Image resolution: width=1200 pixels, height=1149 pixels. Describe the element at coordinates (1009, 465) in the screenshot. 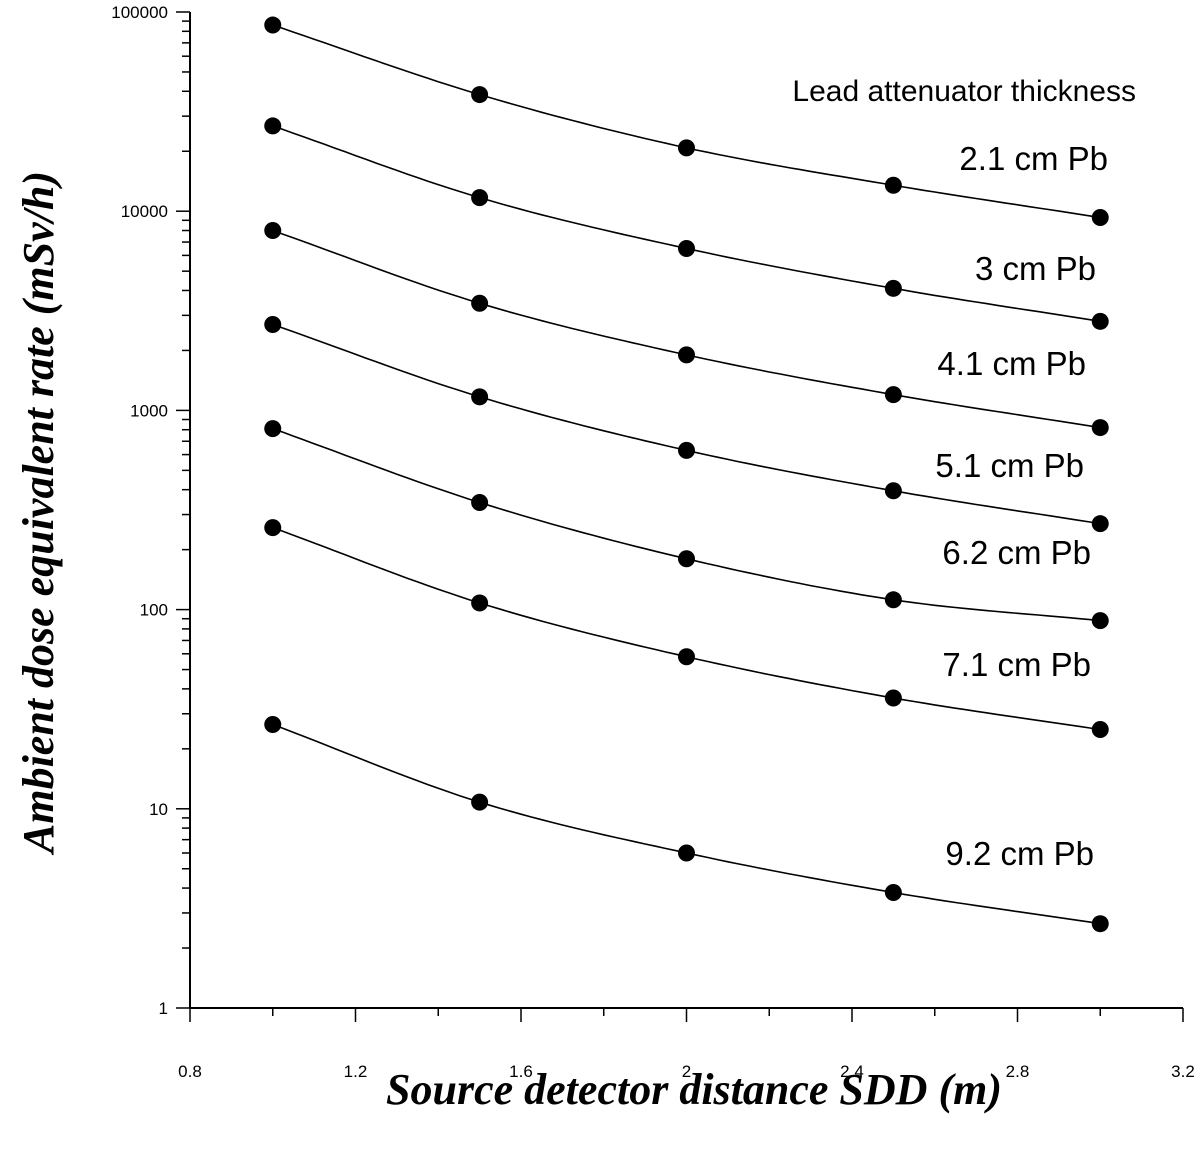

I see `series-label: 5.1 cm Pb` at that location.